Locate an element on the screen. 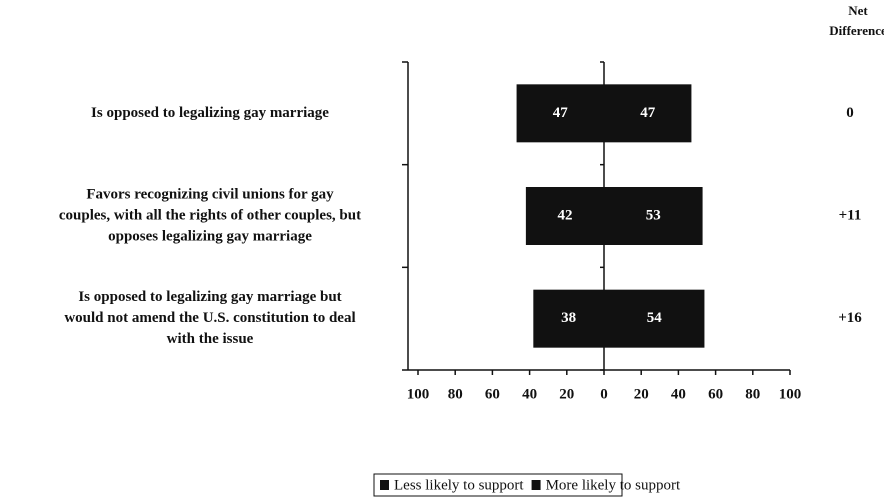 The width and height of the screenshot is (884, 500). category-label: Favors recognizing civil unions for gay is located at coordinates (210, 194).